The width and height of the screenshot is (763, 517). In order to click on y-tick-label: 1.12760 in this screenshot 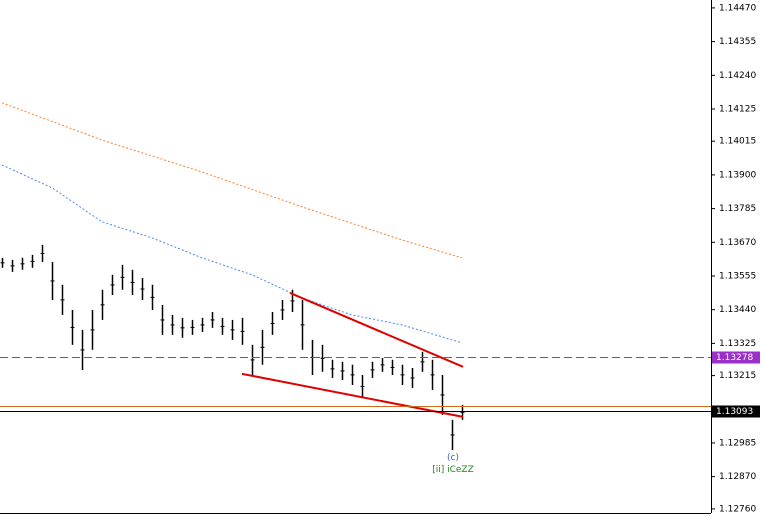, I will do `click(737, 509)`.